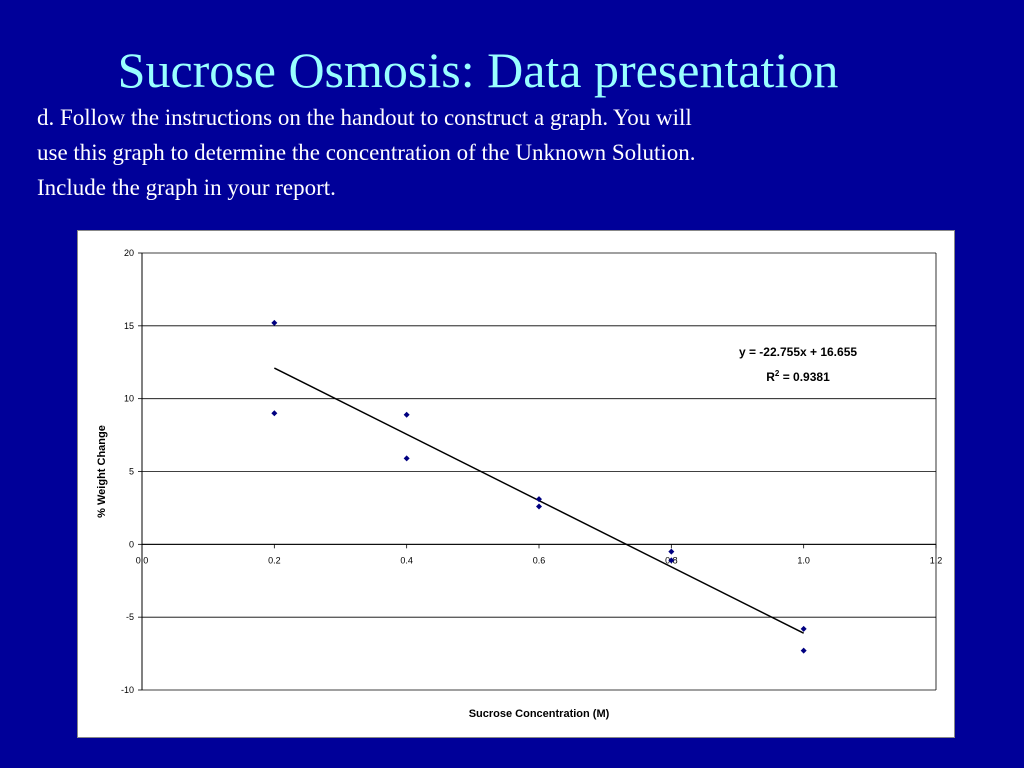 This screenshot has height=768, width=1024. I want to click on y-tick-label: 15, so click(129, 326).